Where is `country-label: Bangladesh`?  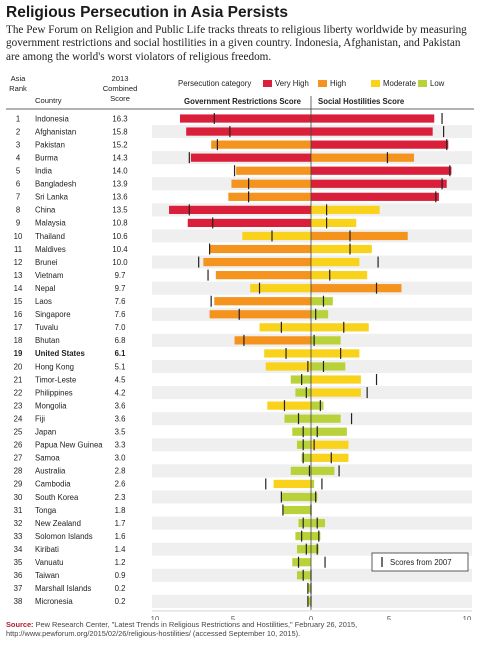
country-label: Bangladesh is located at coordinates (55, 184).